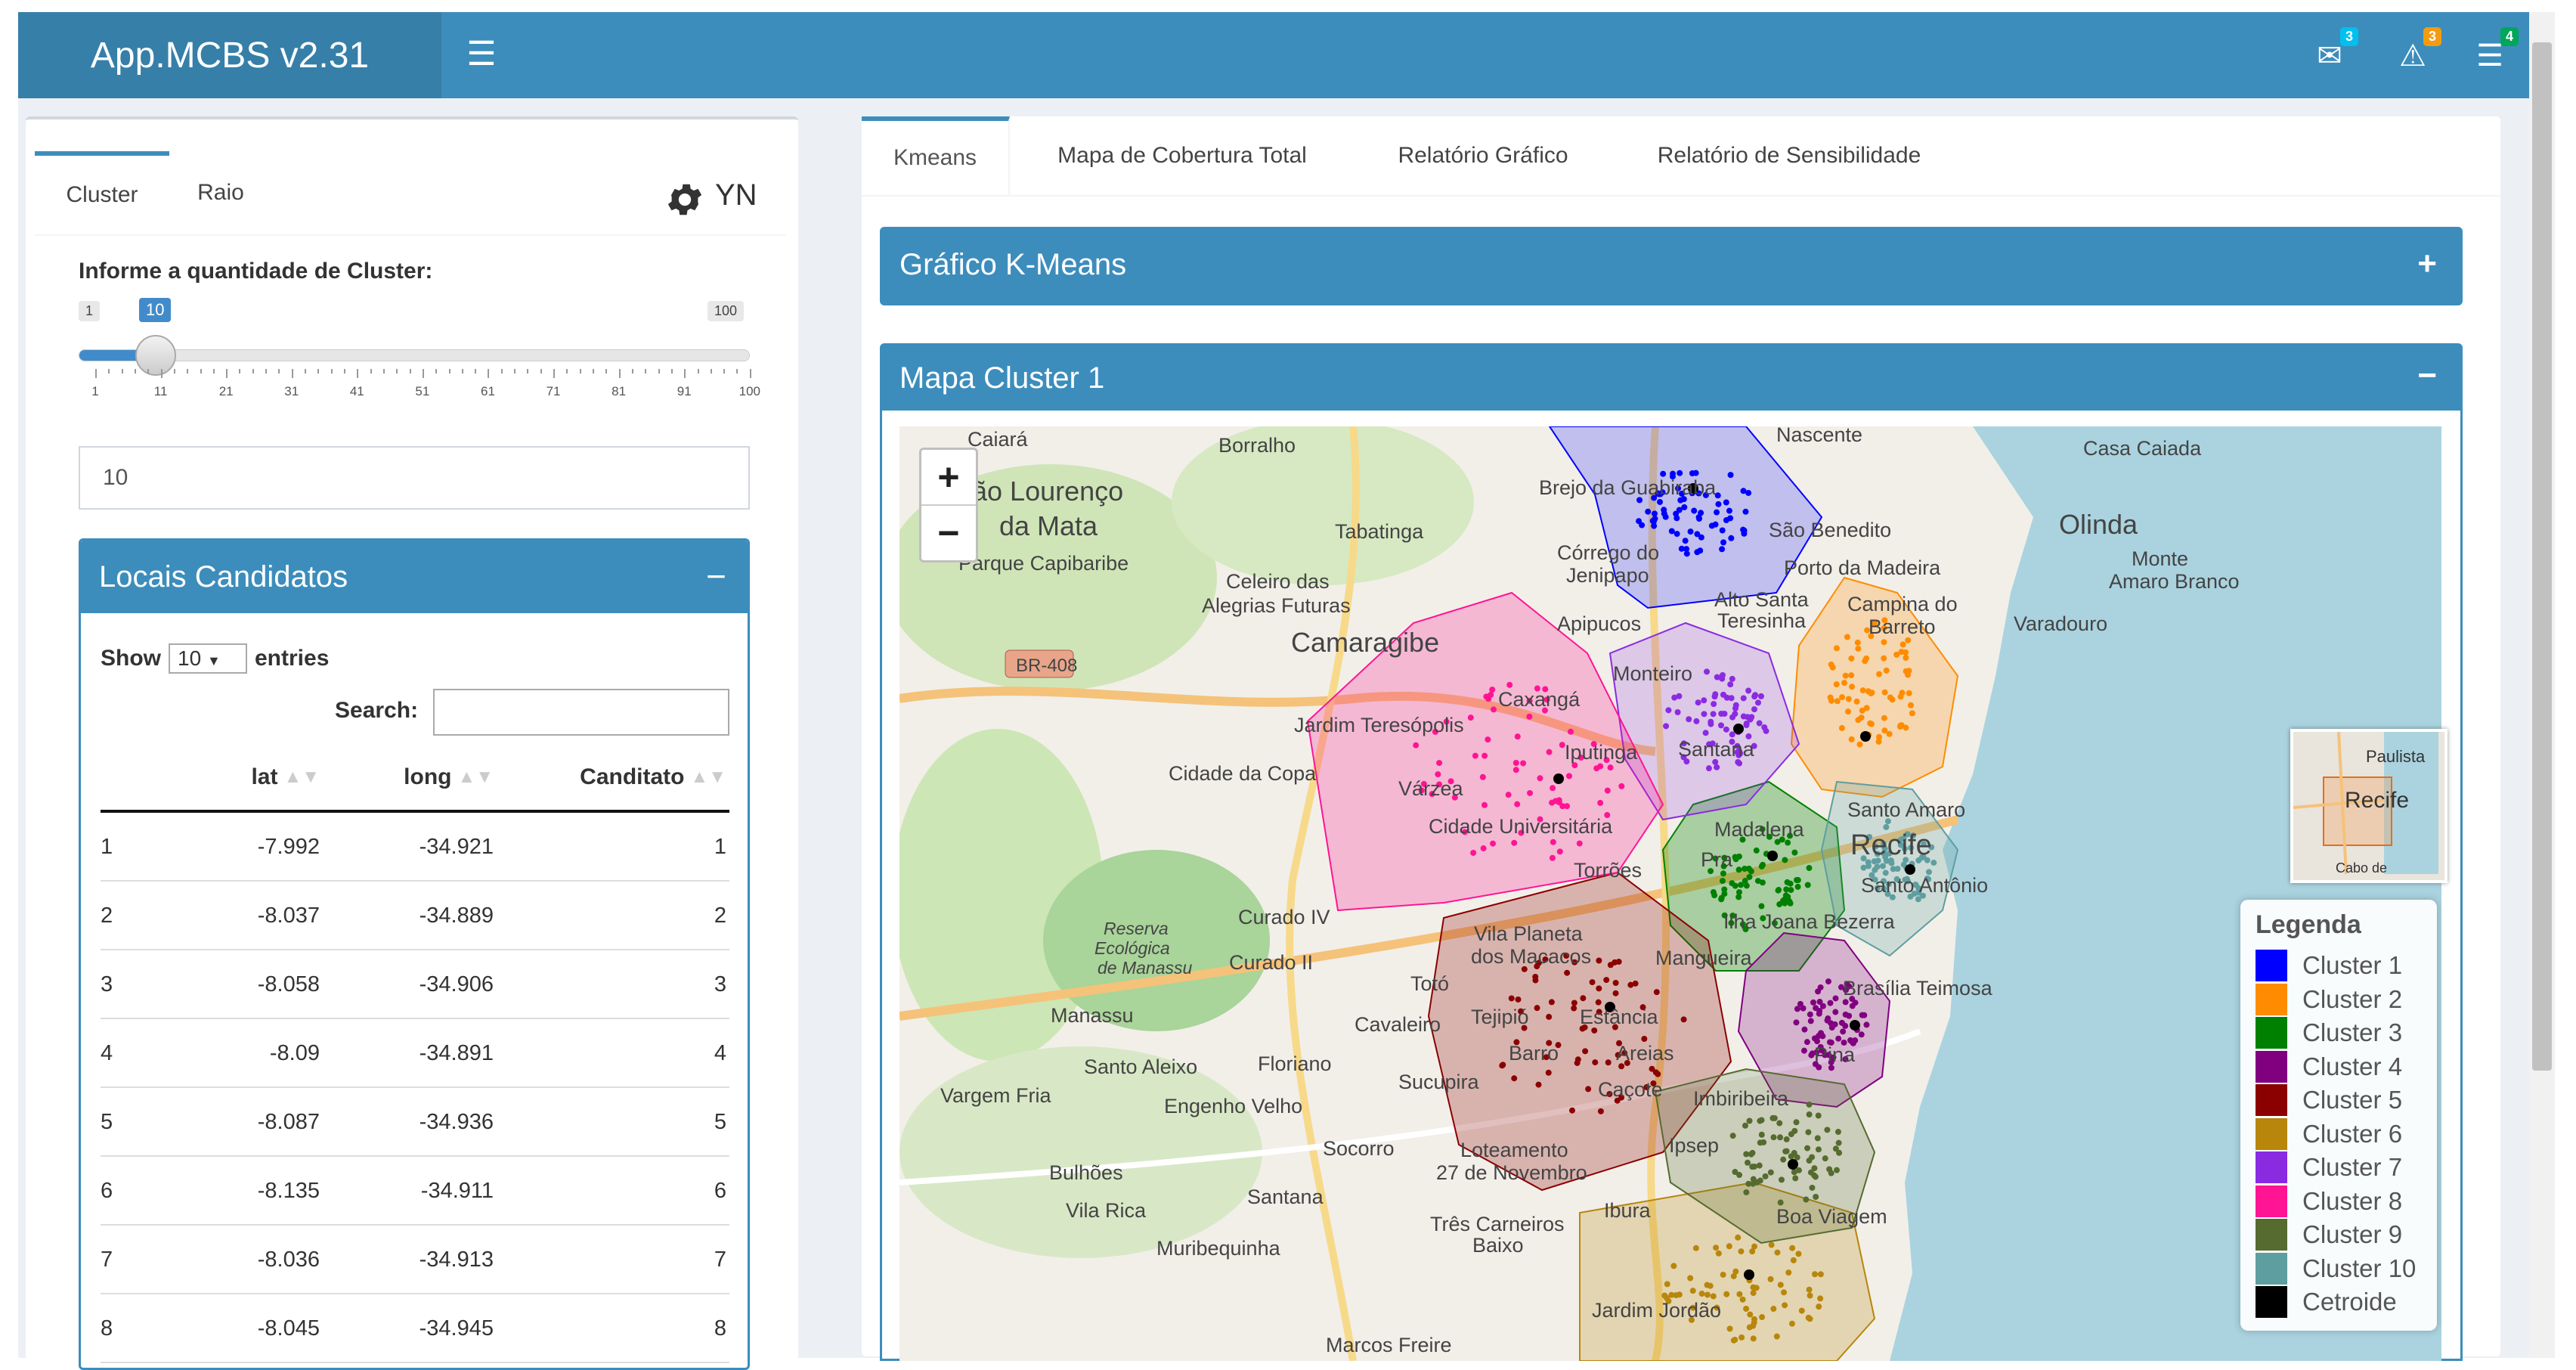  I want to click on table-row: 7 -8.036 -34.913 7, so click(415, 1260).